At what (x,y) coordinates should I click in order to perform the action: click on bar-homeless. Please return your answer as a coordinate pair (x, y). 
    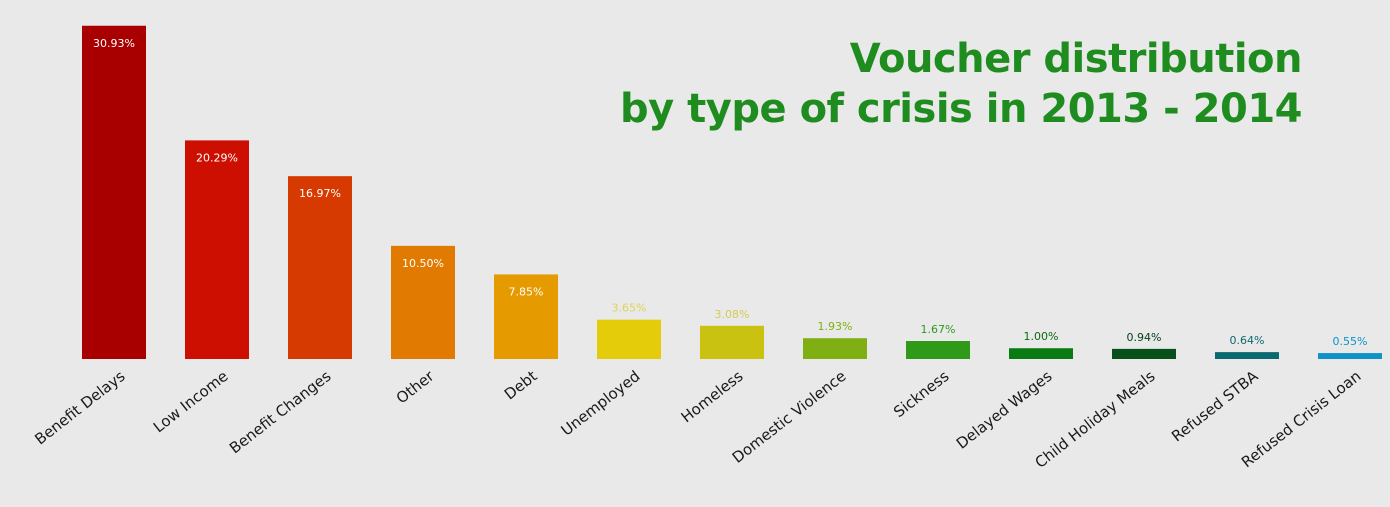
    Looking at the image, I should click on (732, 342).